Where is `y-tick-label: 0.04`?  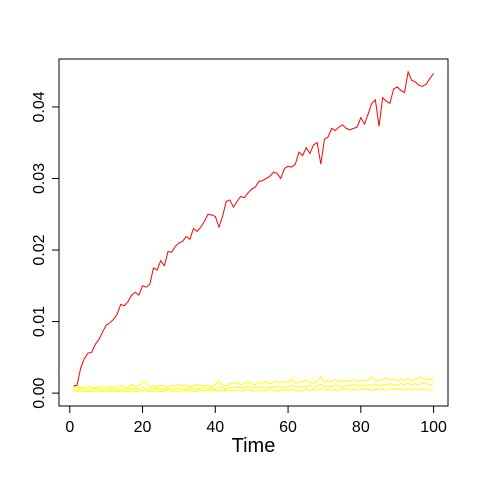
y-tick-label: 0.04 is located at coordinates (39, 106).